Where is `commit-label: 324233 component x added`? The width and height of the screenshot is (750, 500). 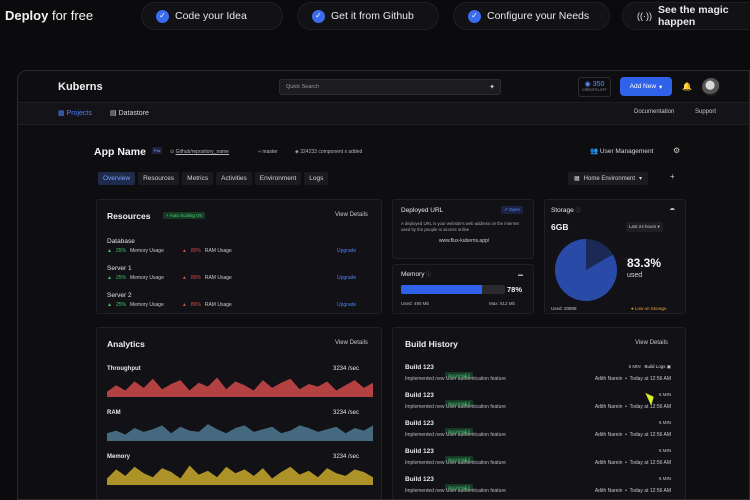
commit-label: 324233 component x added is located at coordinates (331, 152).